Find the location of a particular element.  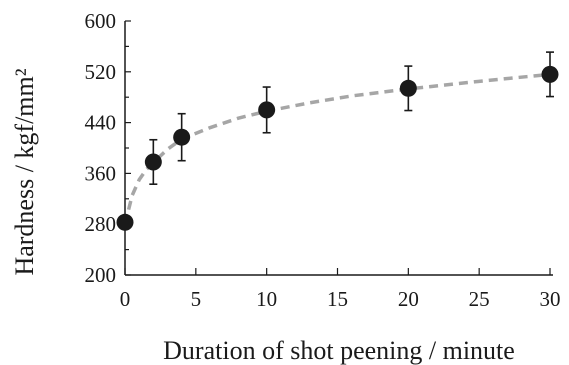

x-tick-label: 25 is located at coordinates (479, 299).